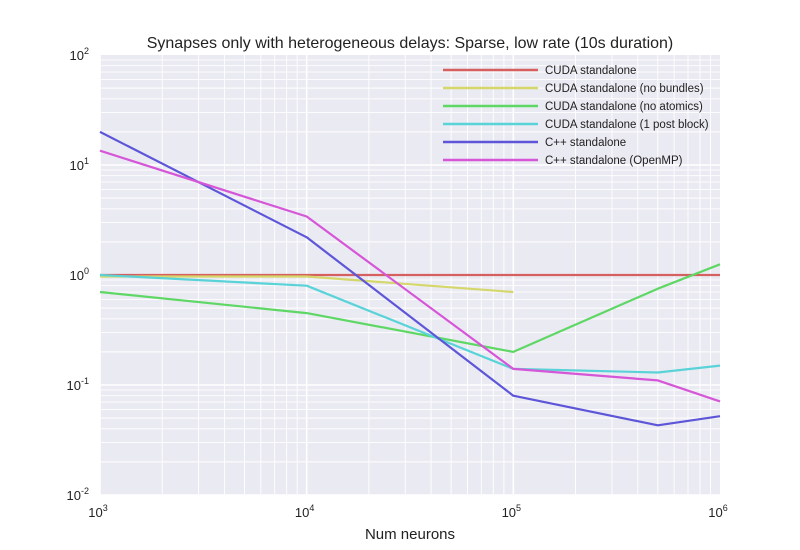 The image size is (800, 550). Describe the element at coordinates (717, 511) in the screenshot. I see `x-tick-label: 10⁶` at that location.